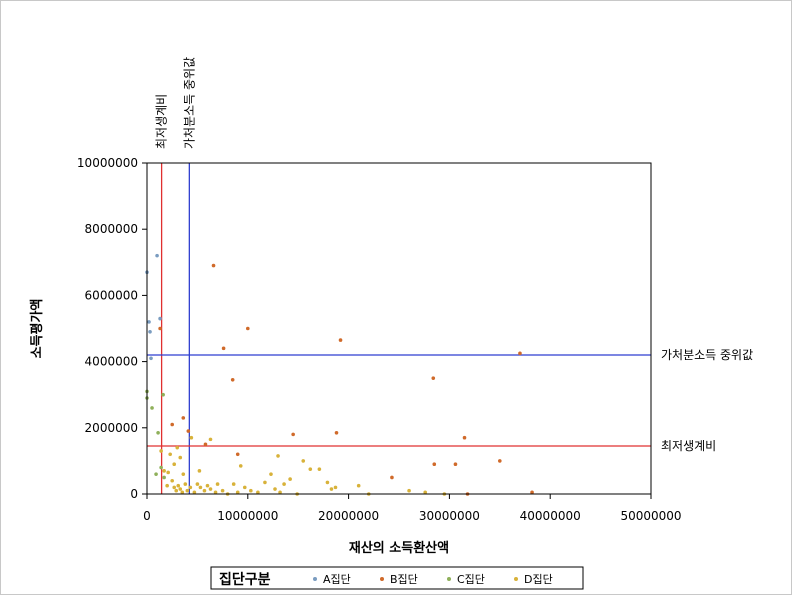 The image size is (792, 595). I want to click on x-axis-title: 재산의 소득환산액, so click(399, 548).